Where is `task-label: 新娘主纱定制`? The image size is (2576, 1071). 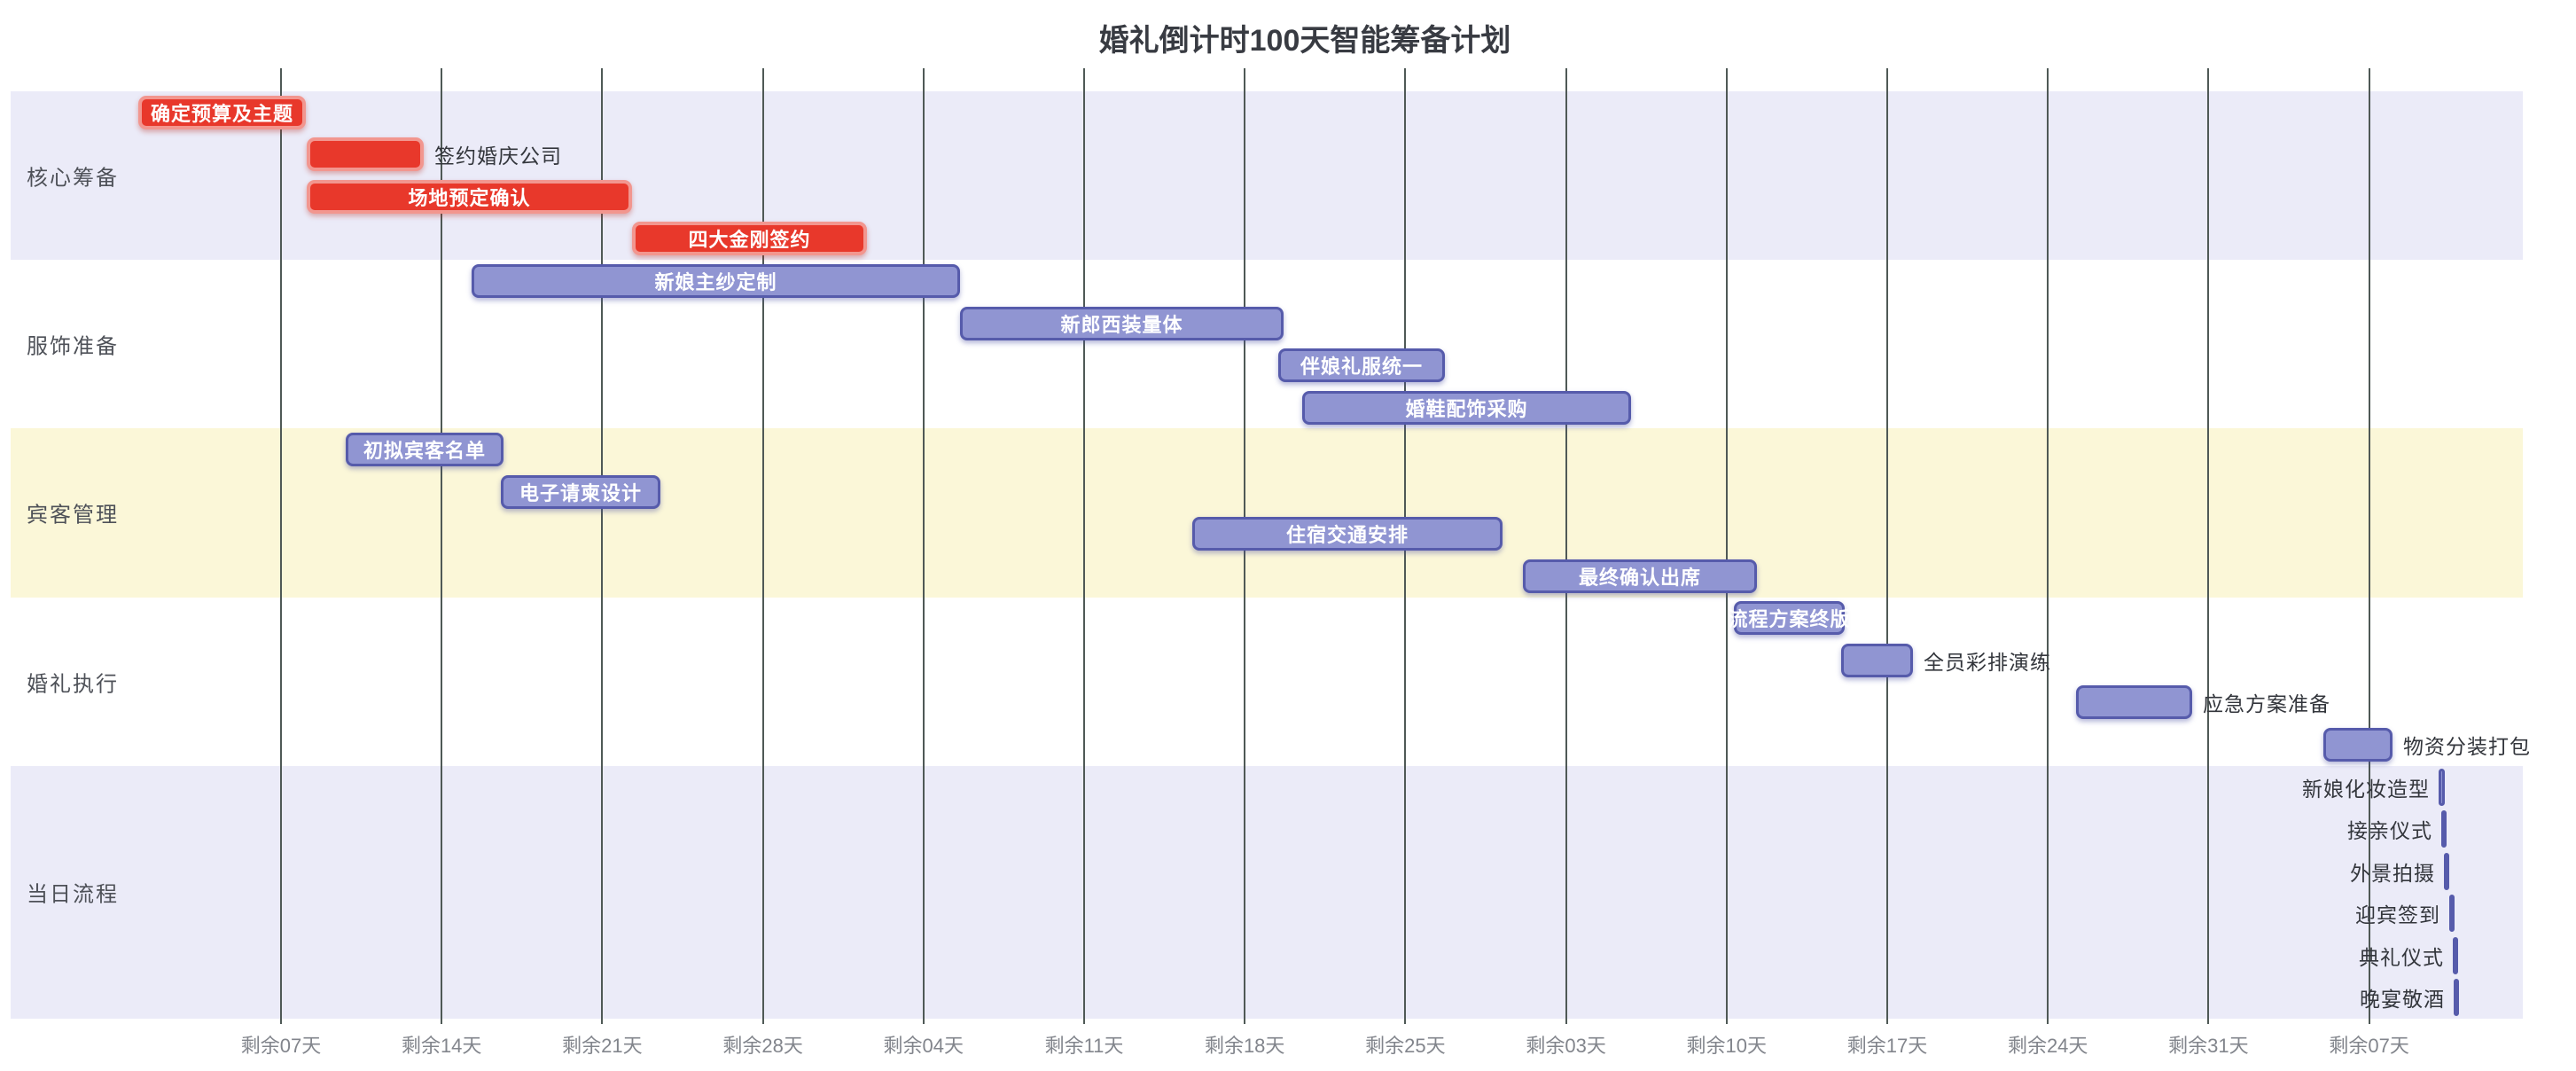 task-label: 新娘主纱定制 is located at coordinates (715, 281).